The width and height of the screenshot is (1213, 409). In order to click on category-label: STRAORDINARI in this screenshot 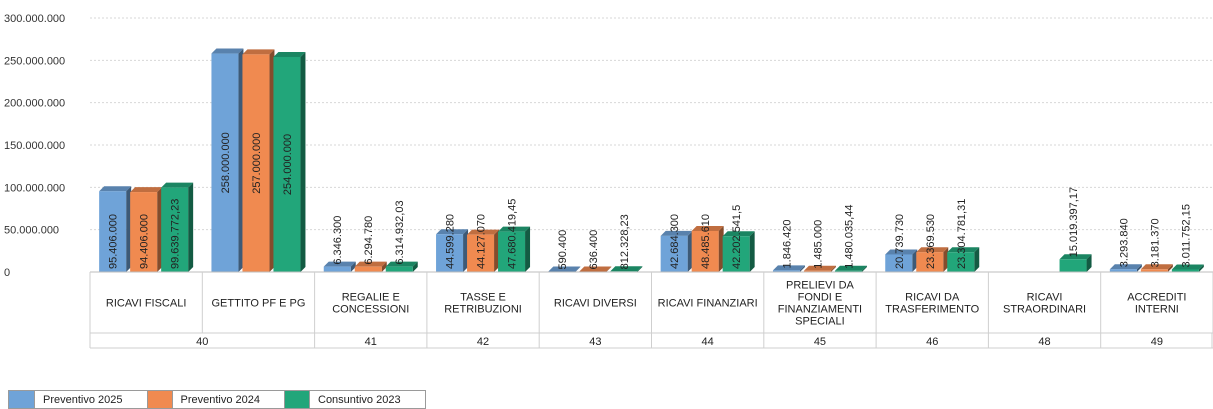, I will do `click(1044, 310)`.